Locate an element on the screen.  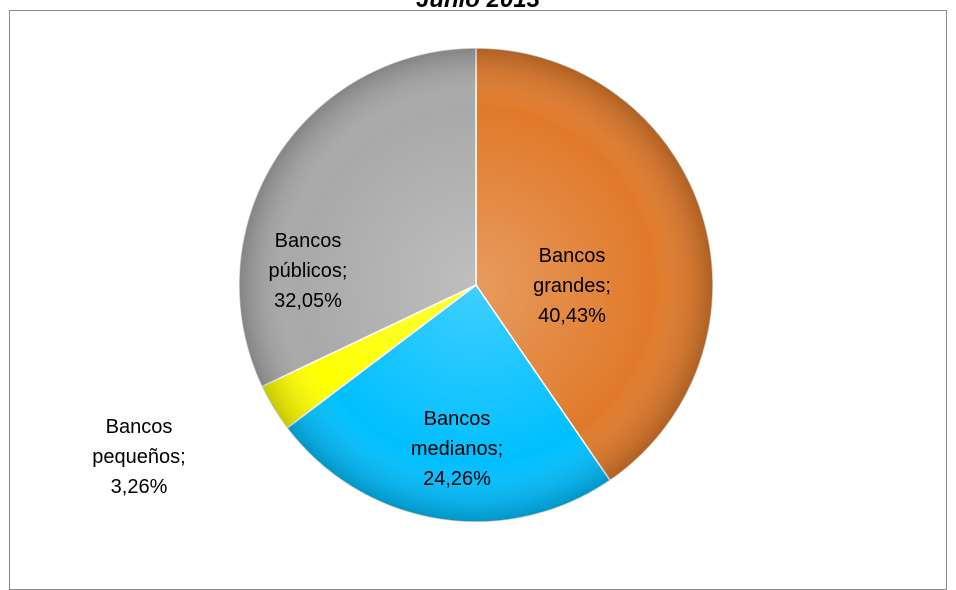
data-label-bancos-pequenos: Bancos pequeños; 3,26% is located at coordinates (138, 457).